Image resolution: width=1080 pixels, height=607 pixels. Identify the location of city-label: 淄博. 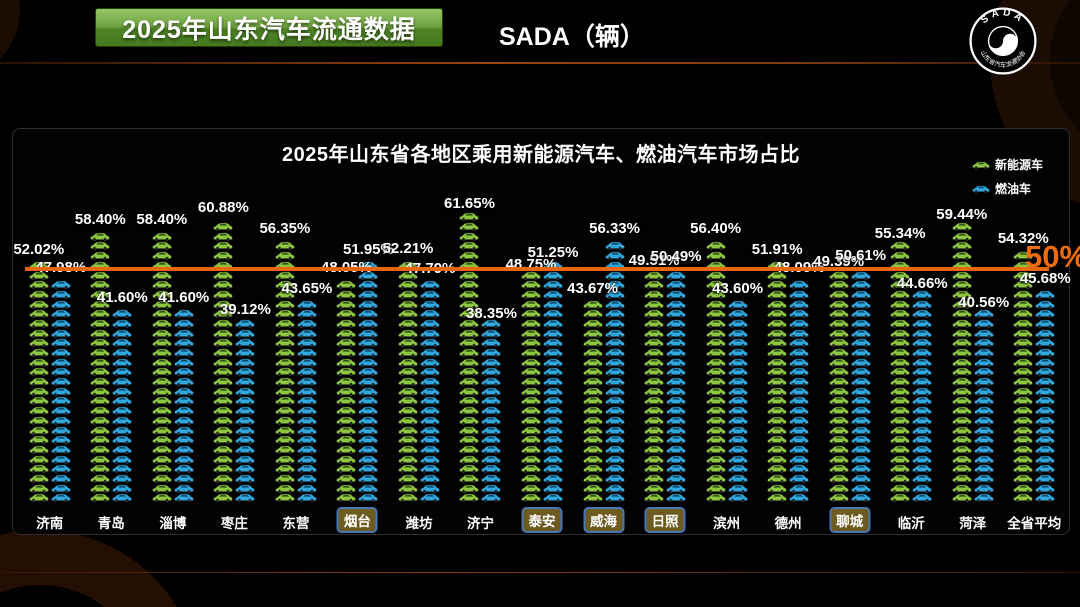
(173, 523).